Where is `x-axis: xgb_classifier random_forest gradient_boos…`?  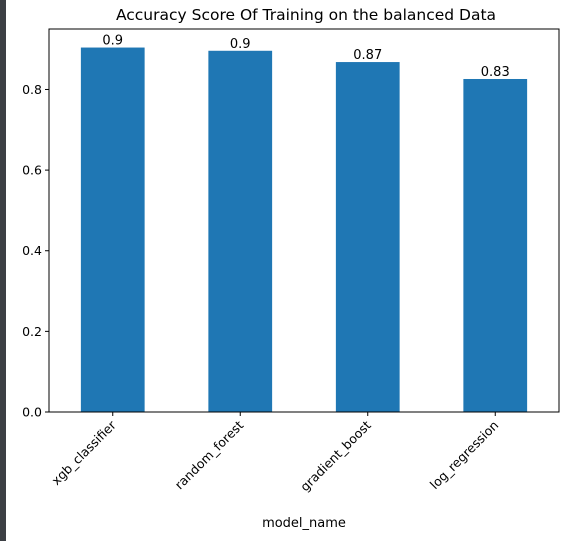
x-axis: xgb_classifier random_forest gradient_boos… is located at coordinates (274, 453).